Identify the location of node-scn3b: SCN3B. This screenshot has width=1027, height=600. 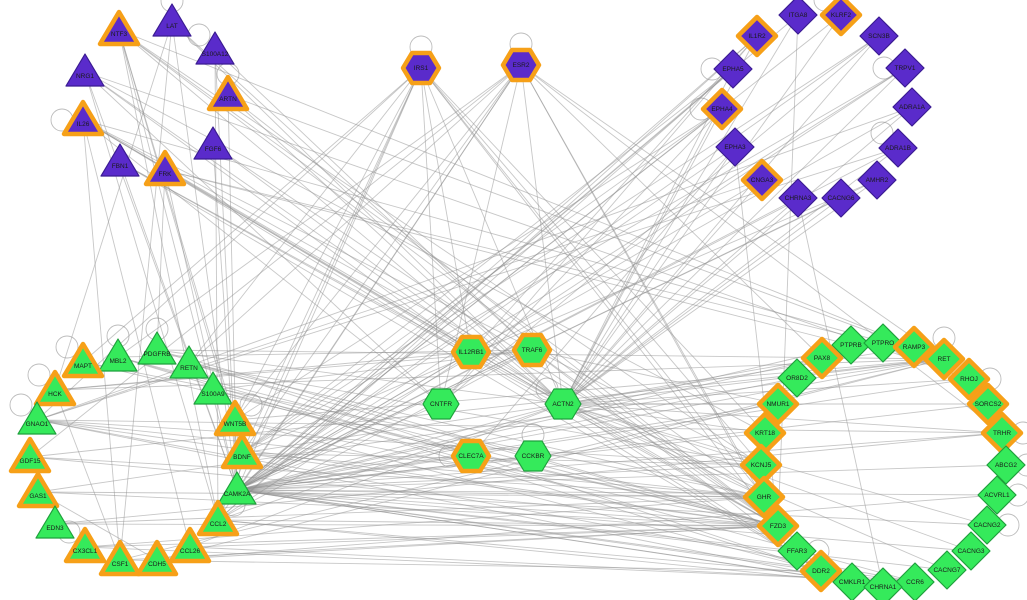
(879, 36).